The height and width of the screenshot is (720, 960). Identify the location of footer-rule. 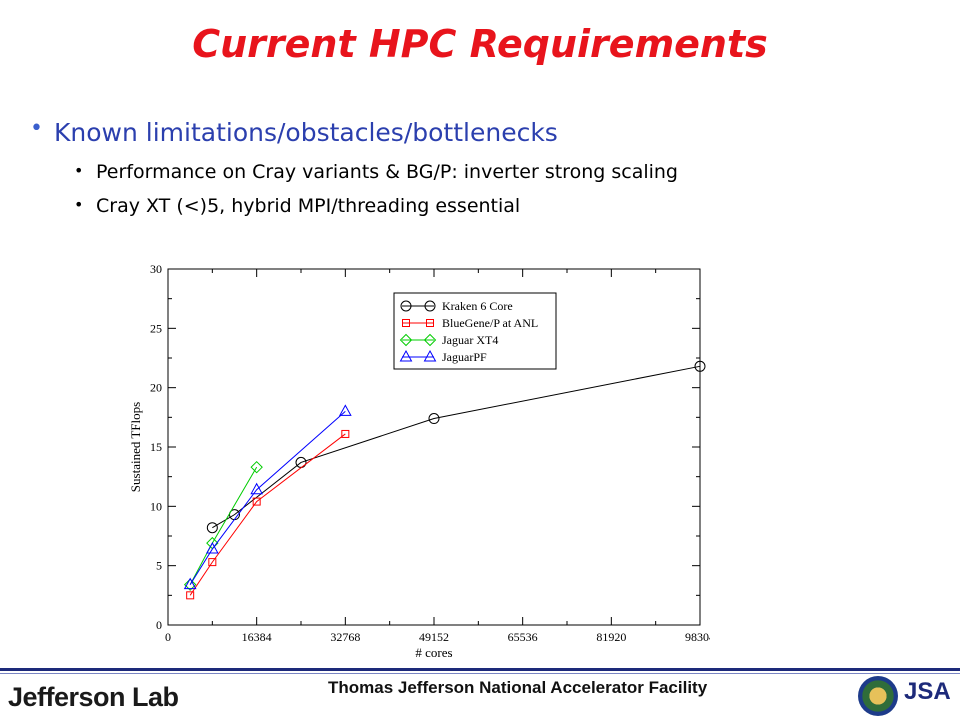
(480, 669).